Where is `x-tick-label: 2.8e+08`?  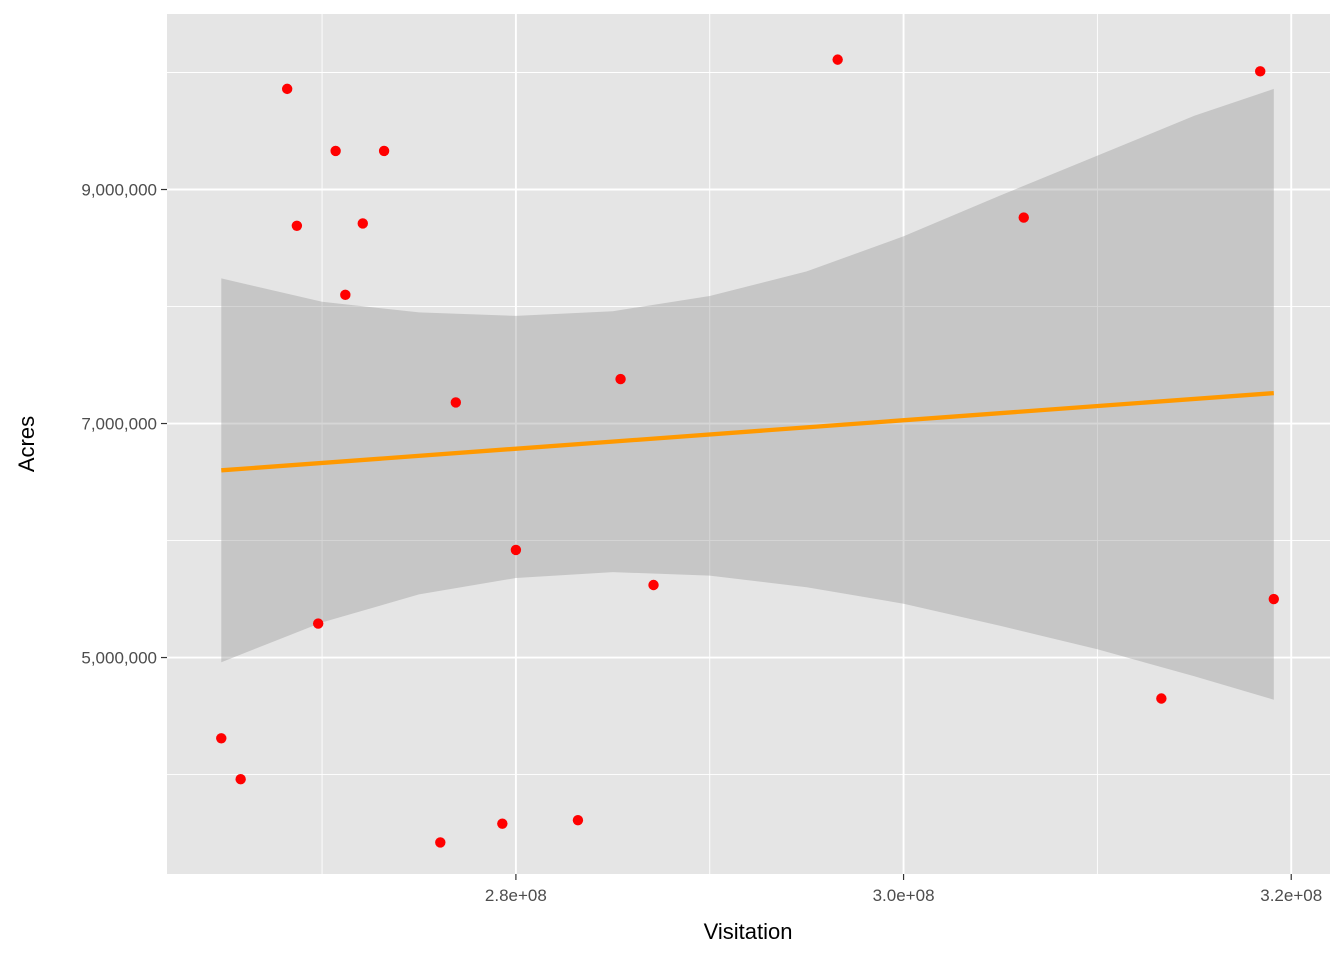 x-tick-label: 2.8e+08 is located at coordinates (516, 895).